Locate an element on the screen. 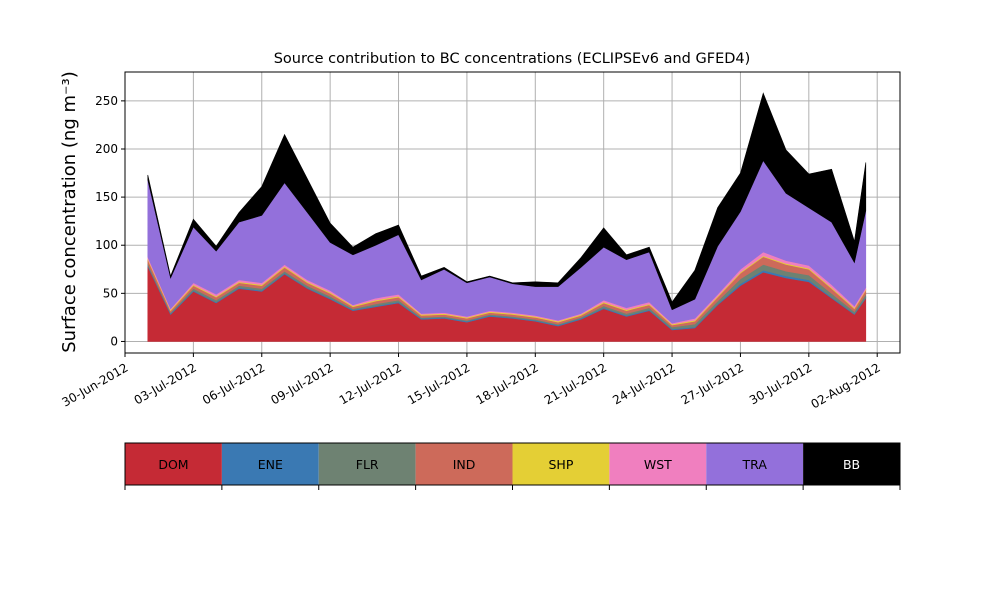 This screenshot has height=600, width=1000. legend-label-tra: TRA is located at coordinates (755, 464).